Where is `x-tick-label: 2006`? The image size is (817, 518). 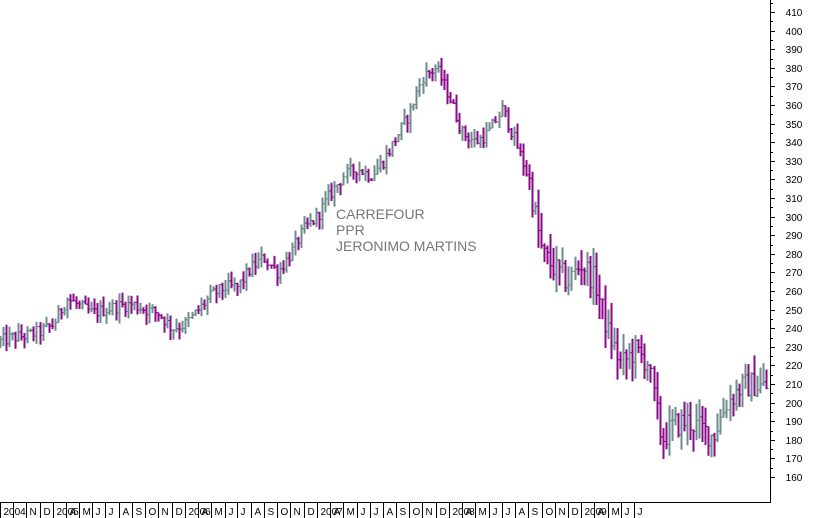 x-tick-label: 2006 is located at coordinates (200, 512).